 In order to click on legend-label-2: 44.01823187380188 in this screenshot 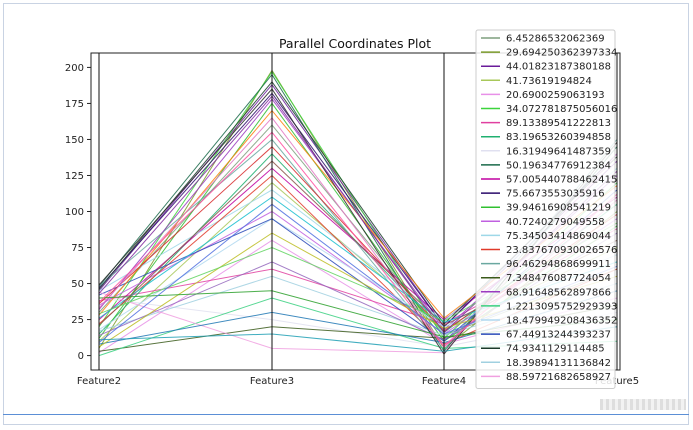, I will do `click(558, 67)`.